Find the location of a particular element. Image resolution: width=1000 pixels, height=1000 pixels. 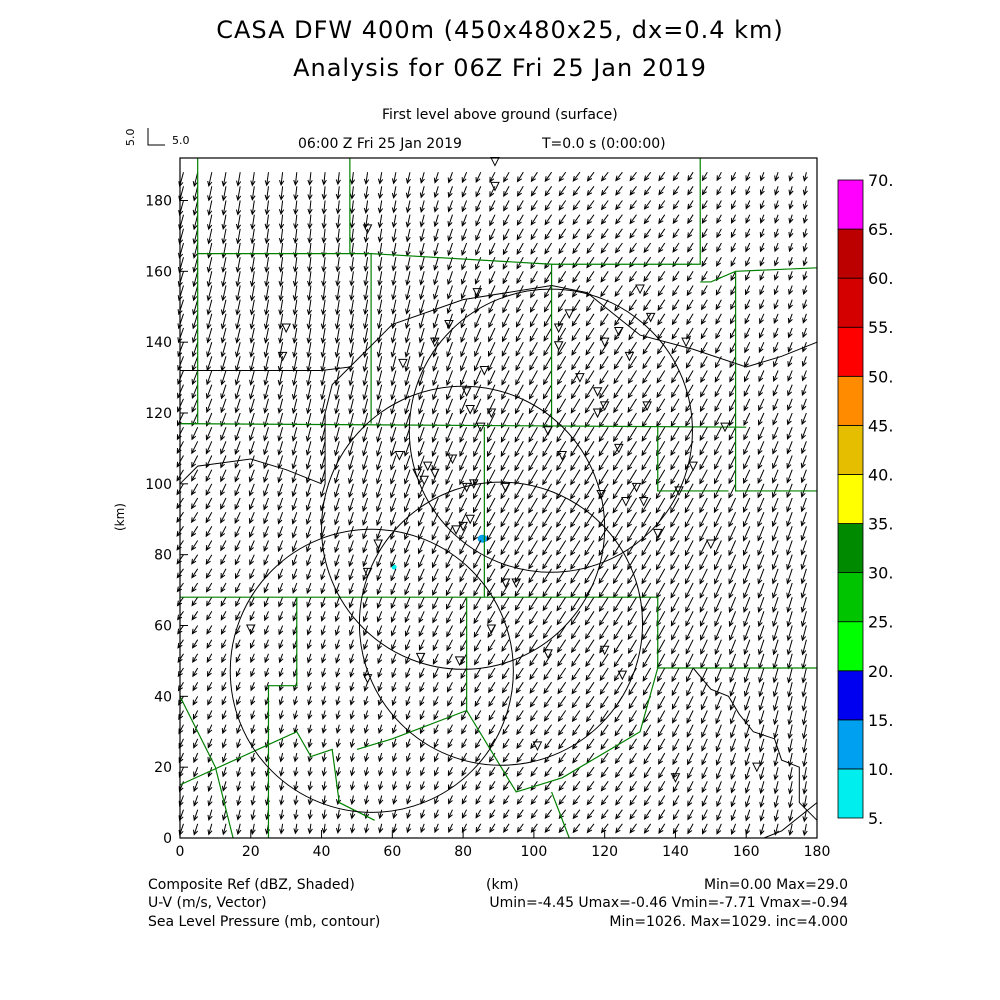

colorbar-label: 5. is located at coordinates (875, 818).